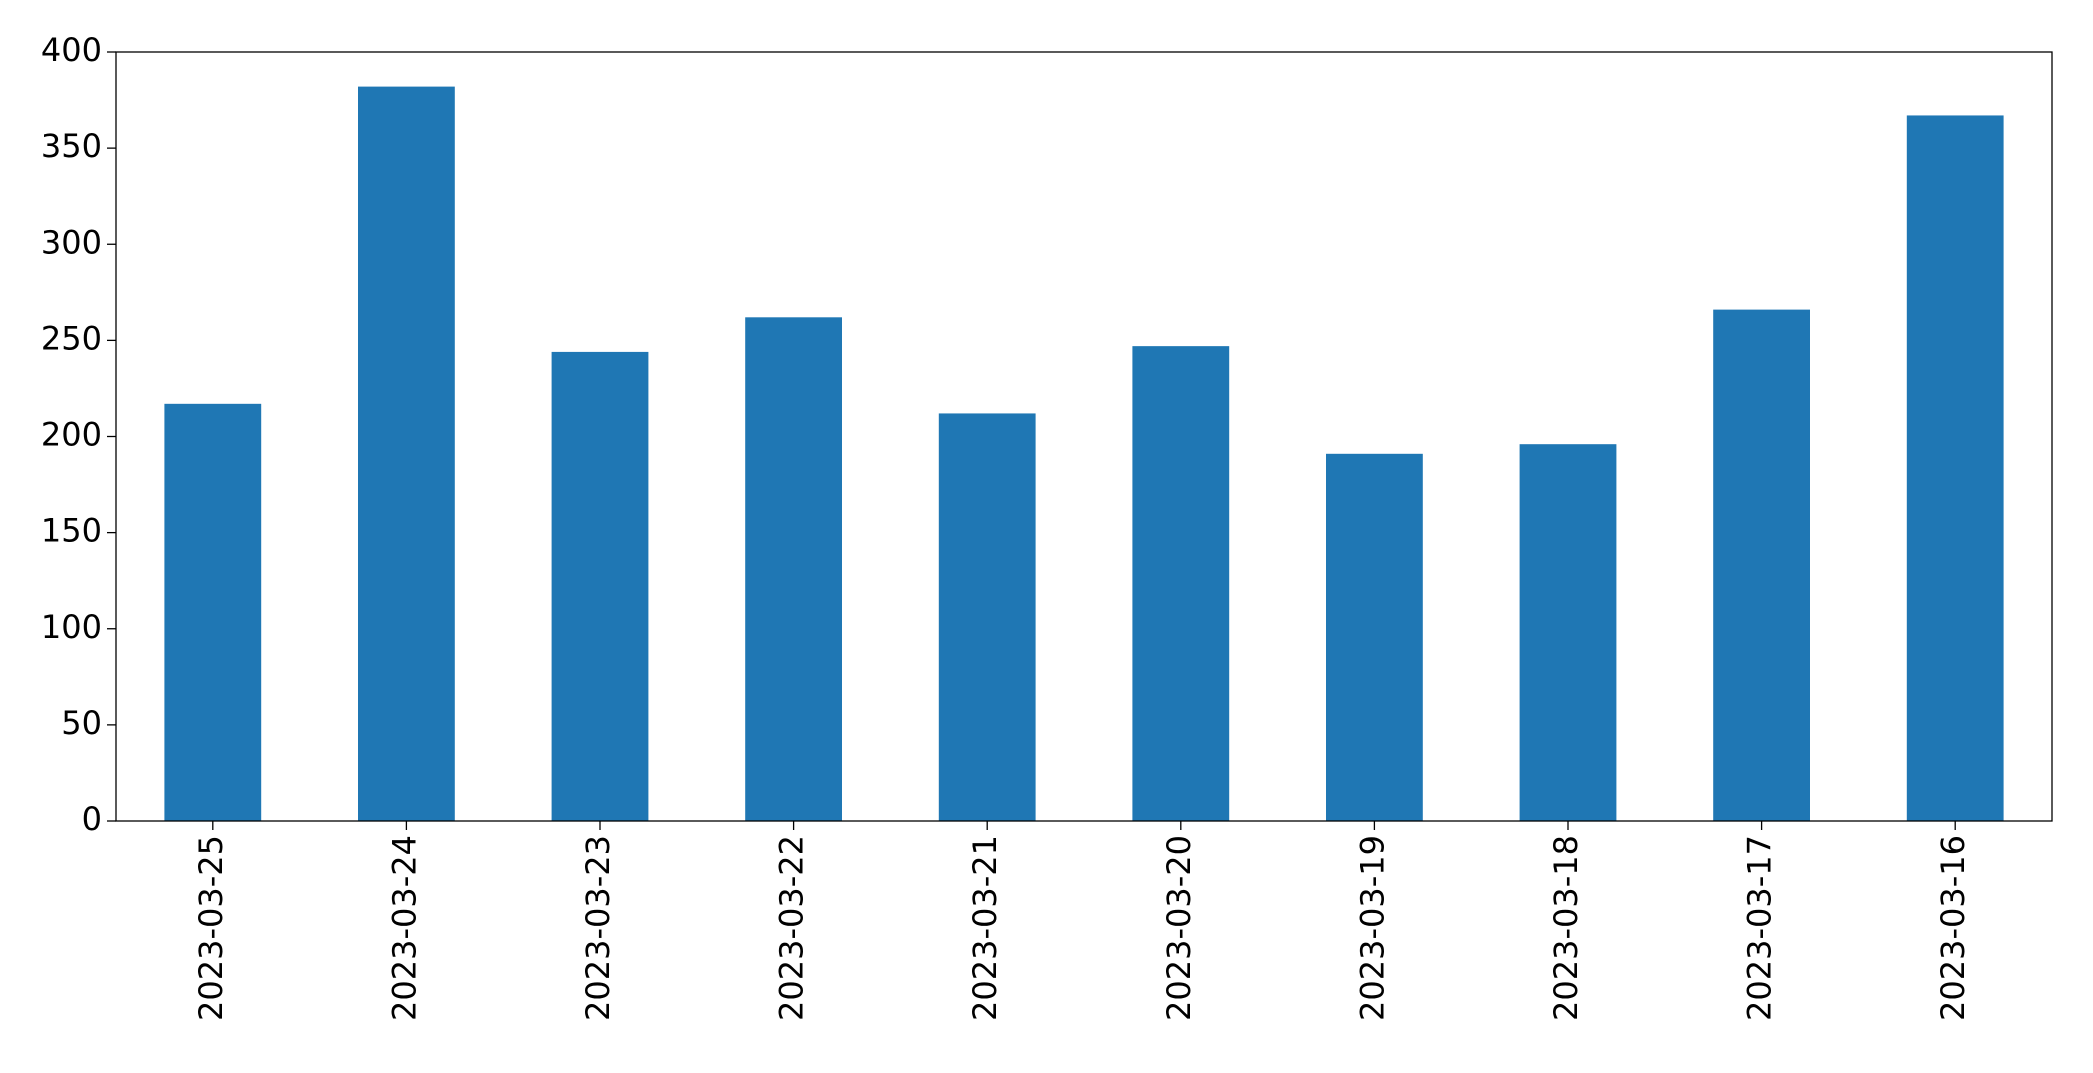  I want to click on x-tick-label: 2023-03-19, so click(1372, 928).